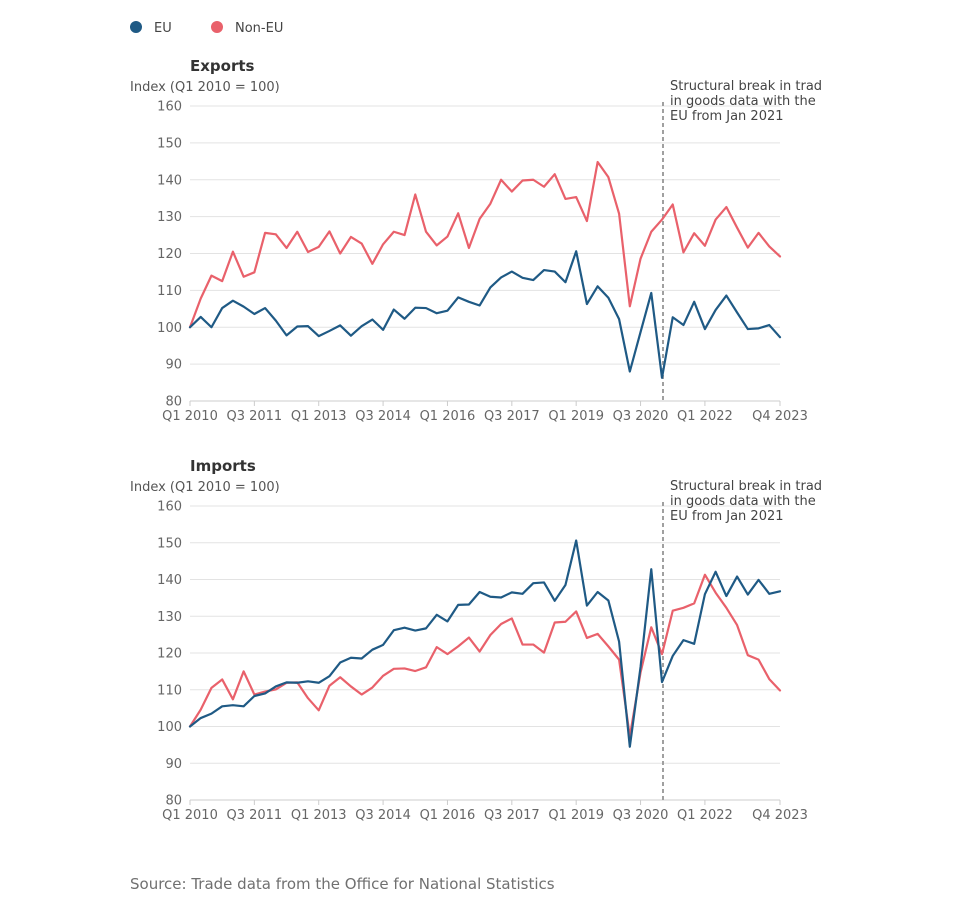  Describe the element at coordinates (169, 254) in the screenshot. I see `exports-ytick-label-120: 120` at that location.